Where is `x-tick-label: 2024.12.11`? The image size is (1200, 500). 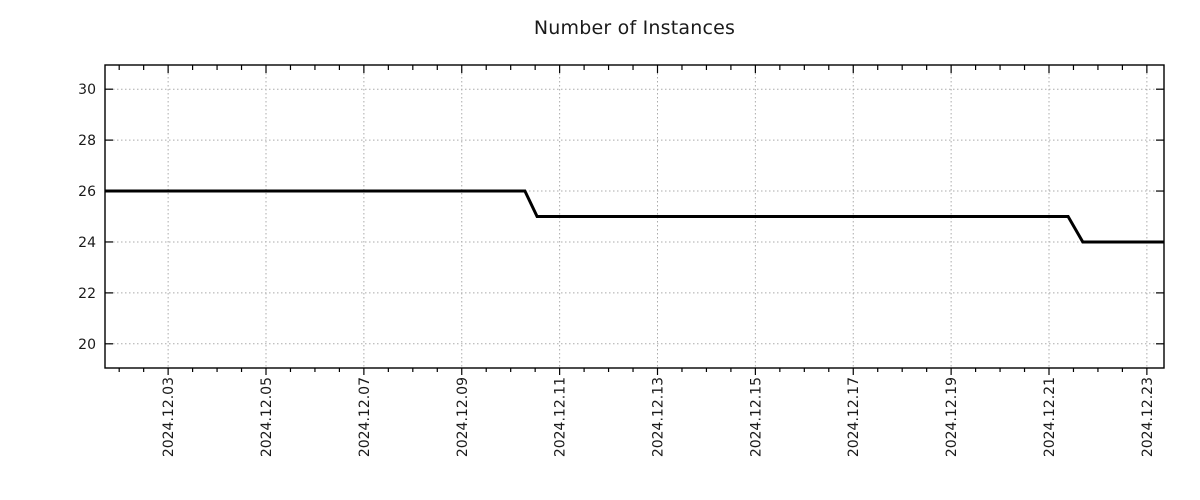
x-tick-label: 2024.12.11 is located at coordinates (561, 417).